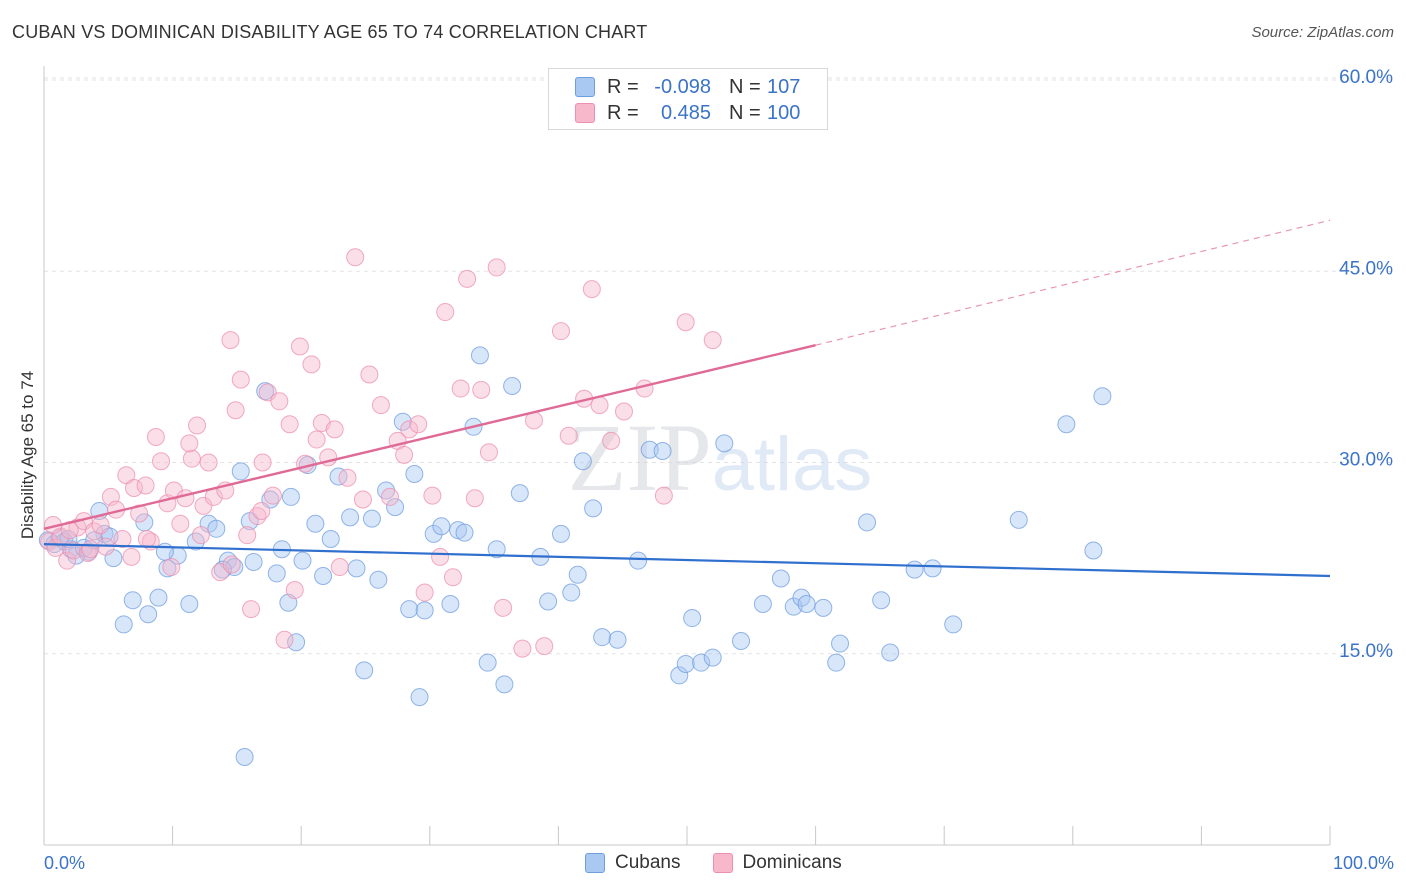 Image resolution: width=1406 pixels, height=892 pixels. I want to click on watermark: ZIPatlas, so click(720, 457).